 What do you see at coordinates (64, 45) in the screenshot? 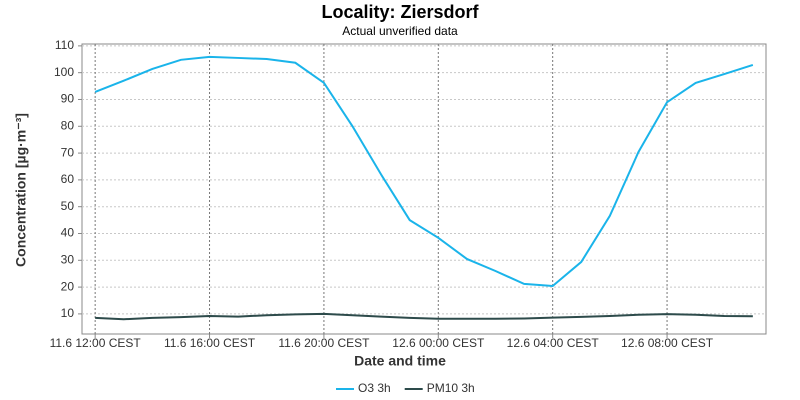
I see `y-tick-label: 110` at bounding box center [64, 45].